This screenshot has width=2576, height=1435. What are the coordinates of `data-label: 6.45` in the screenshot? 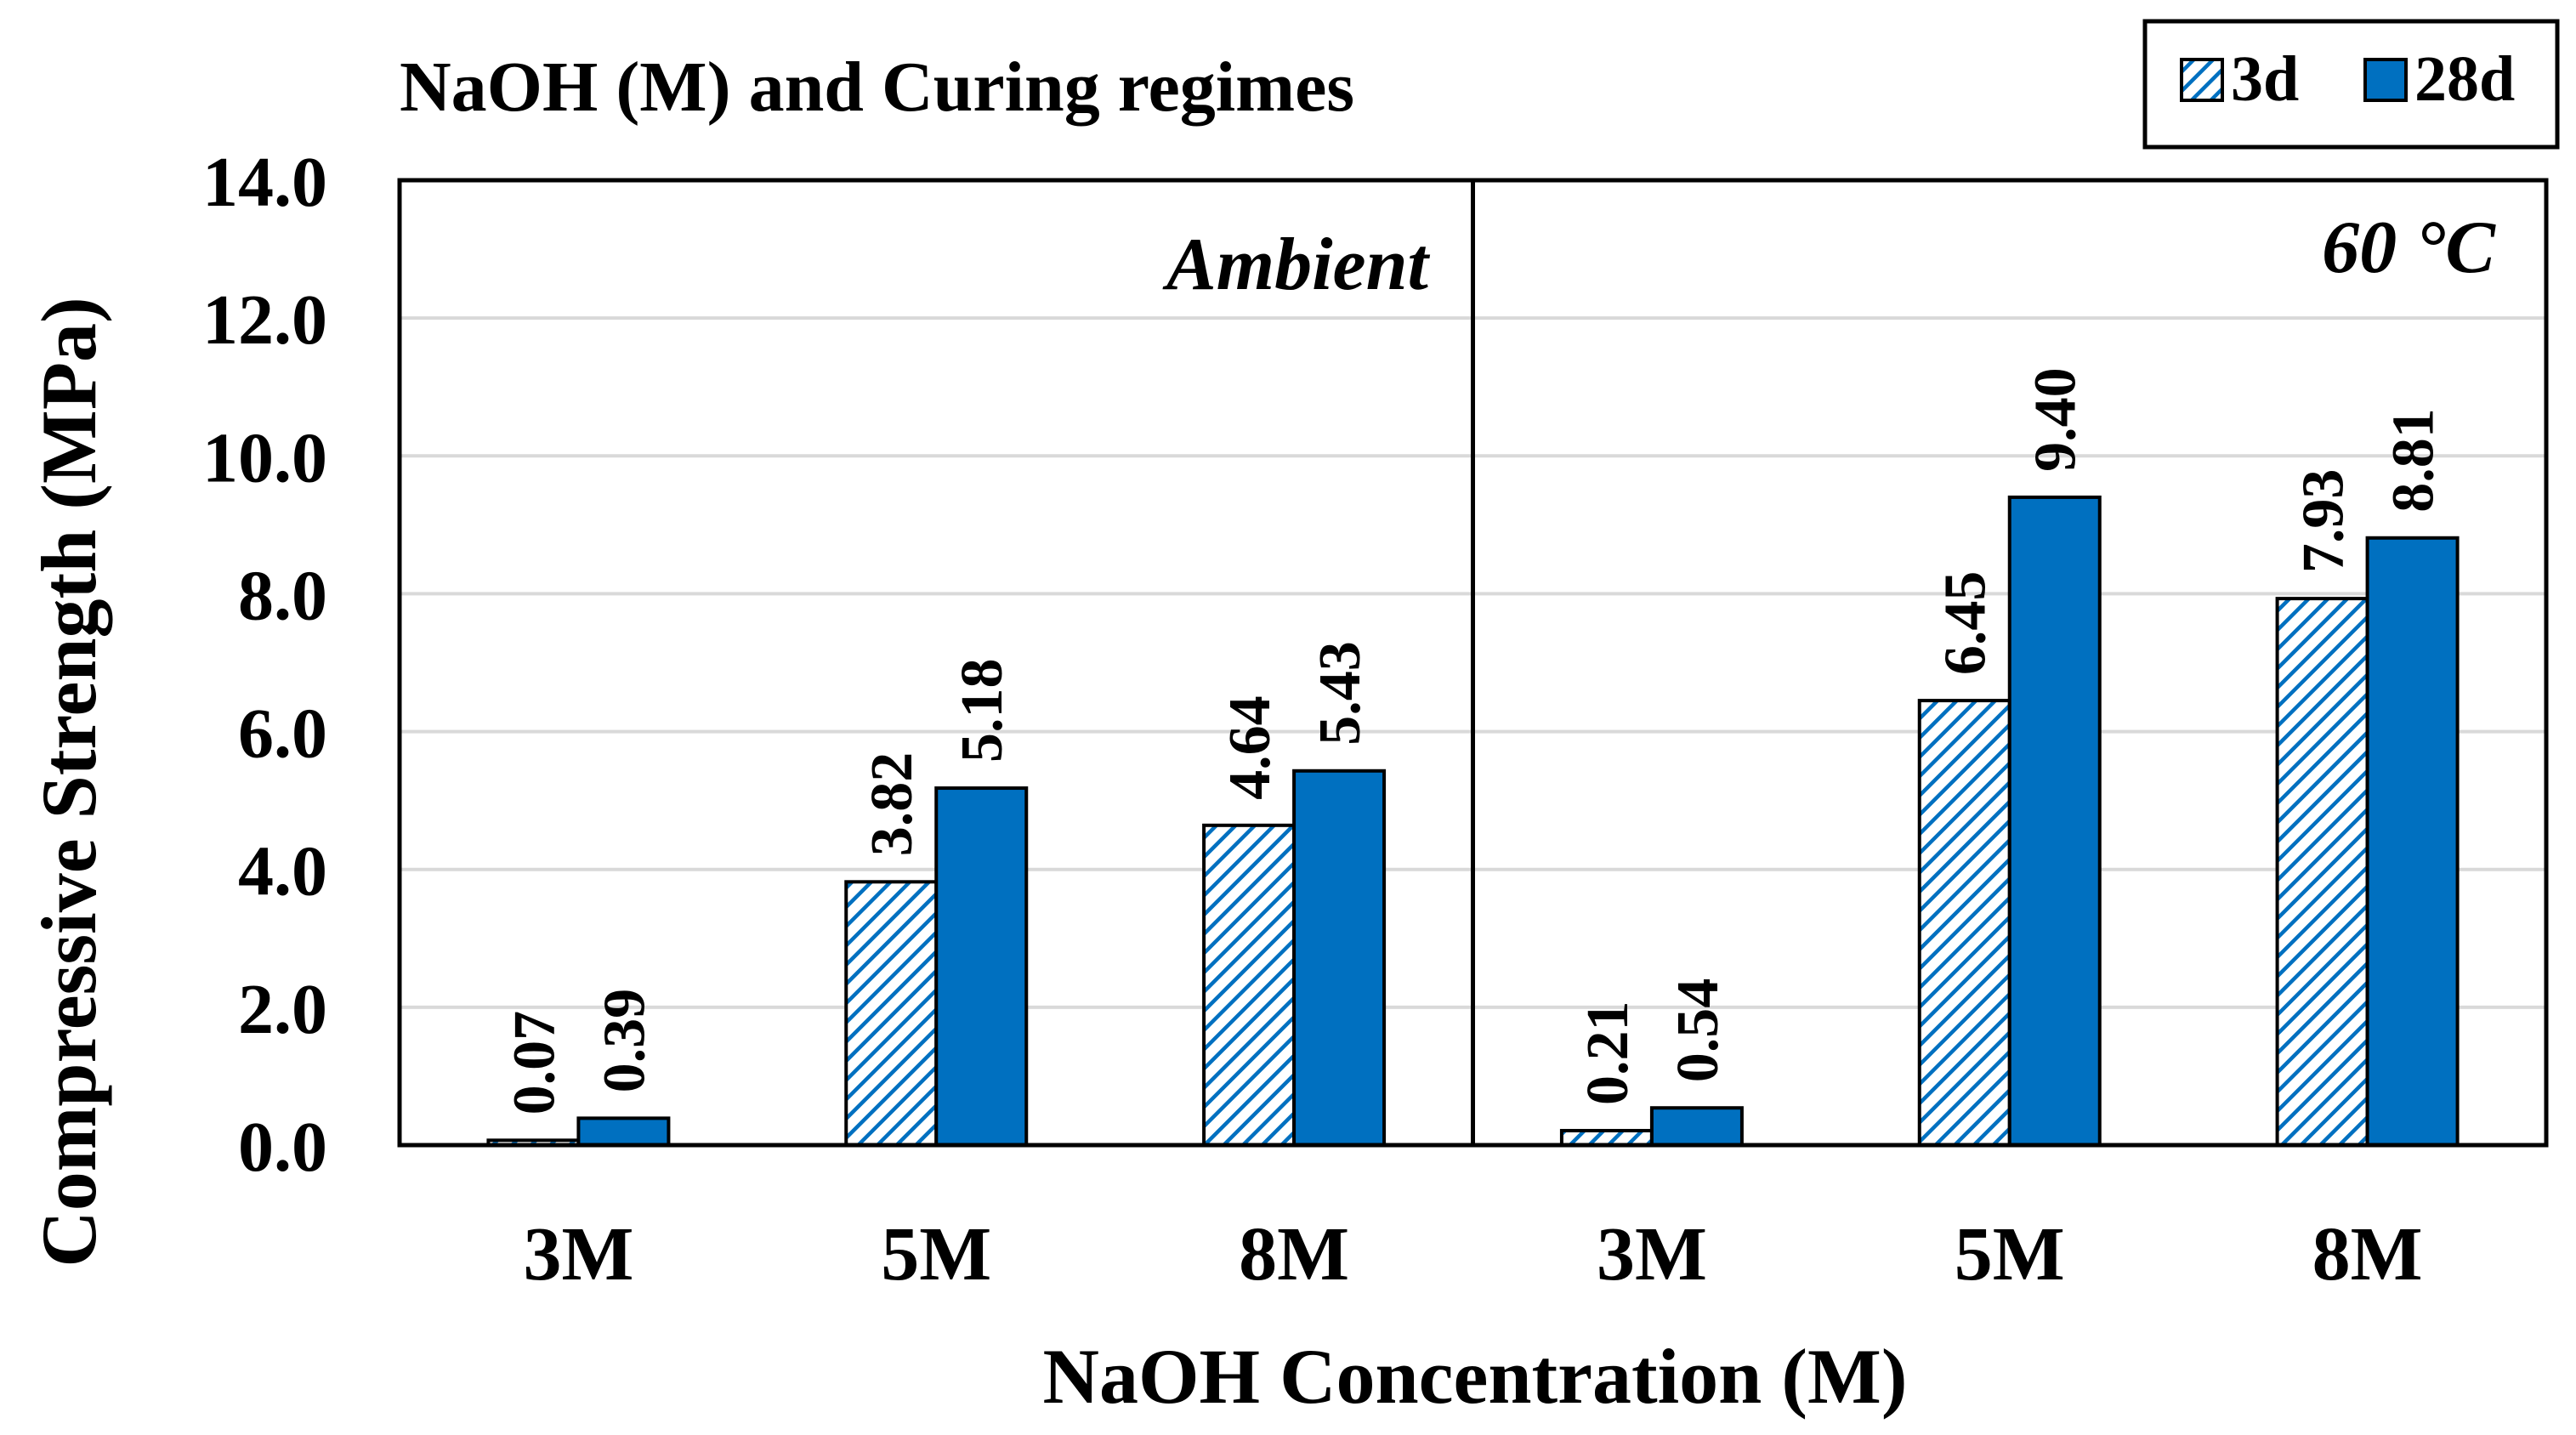 It's located at (1966, 624).